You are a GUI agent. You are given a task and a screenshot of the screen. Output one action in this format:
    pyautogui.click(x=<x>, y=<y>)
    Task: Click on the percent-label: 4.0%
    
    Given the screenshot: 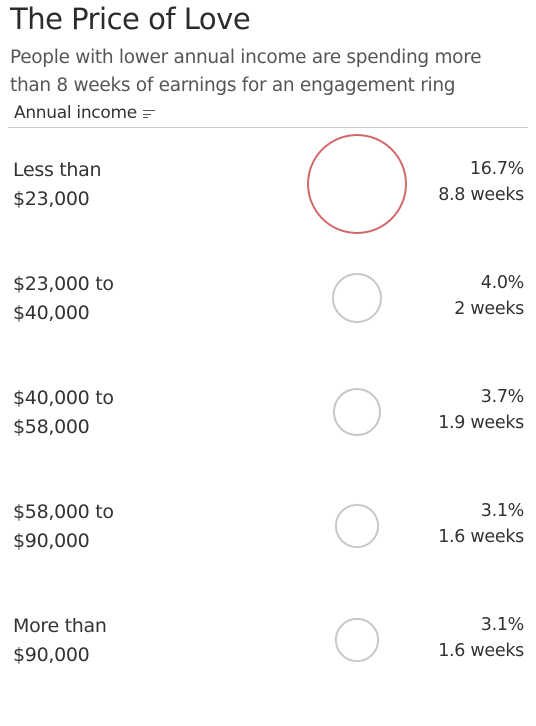 What is the action you would take?
    pyautogui.click(x=502, y=283)
    